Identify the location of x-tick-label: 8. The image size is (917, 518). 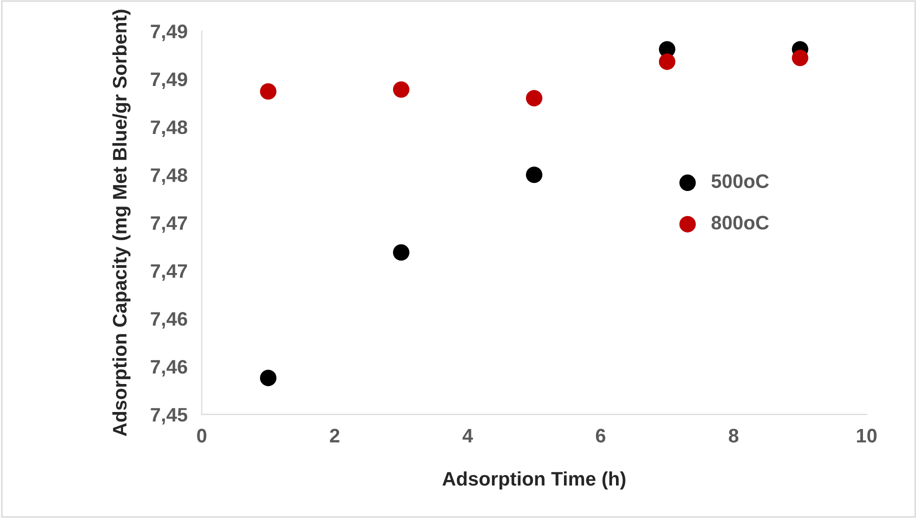
(733, 435).